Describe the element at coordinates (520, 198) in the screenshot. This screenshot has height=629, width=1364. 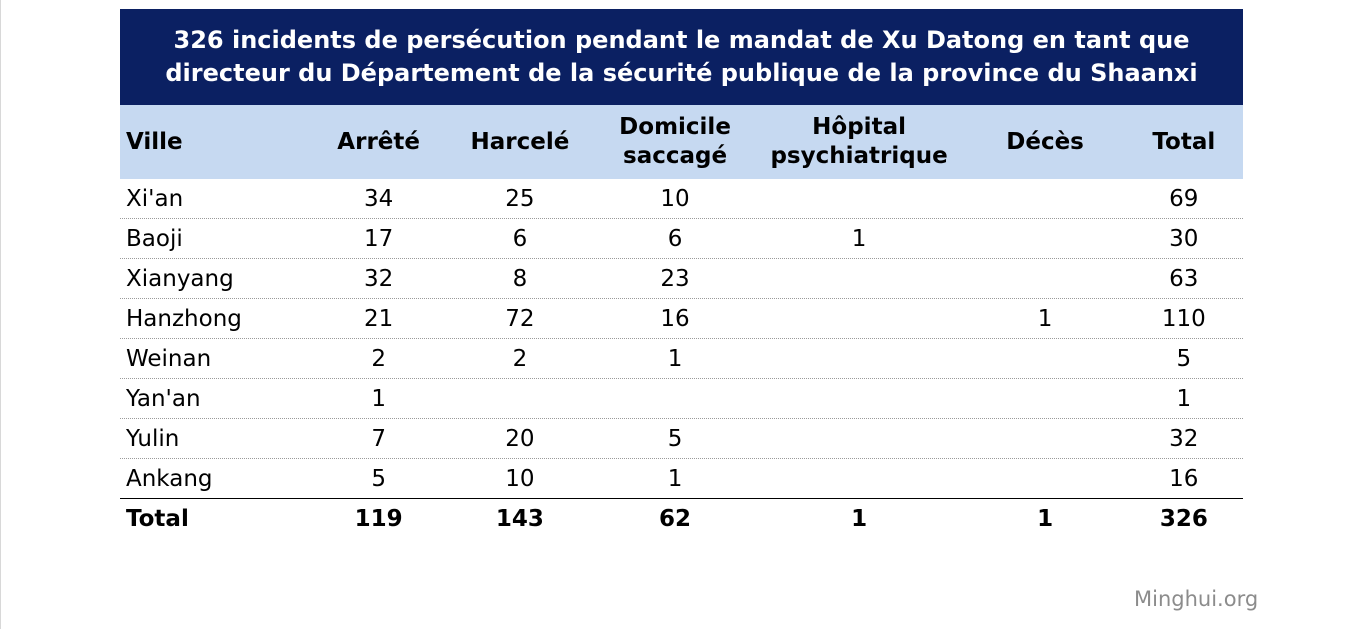
I see `cell-harassed: 25` at that location.